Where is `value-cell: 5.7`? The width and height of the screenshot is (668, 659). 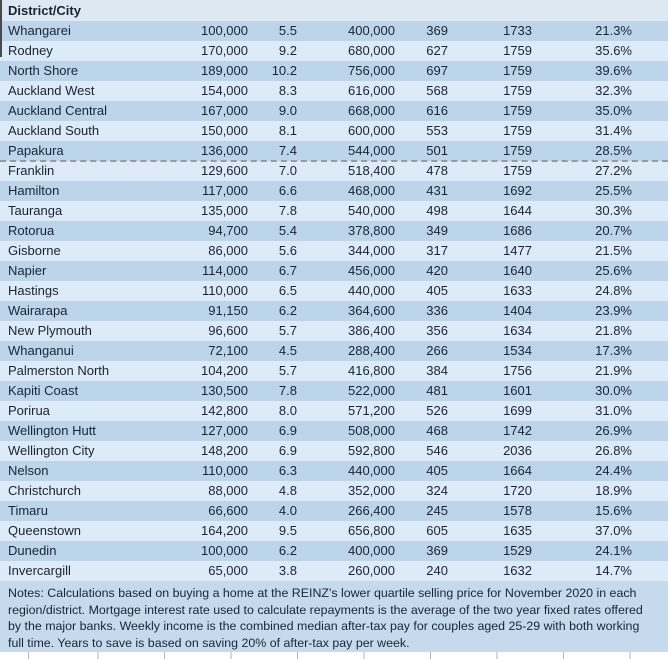 value-cell: 5.7 is located at coordinates (287, 370).